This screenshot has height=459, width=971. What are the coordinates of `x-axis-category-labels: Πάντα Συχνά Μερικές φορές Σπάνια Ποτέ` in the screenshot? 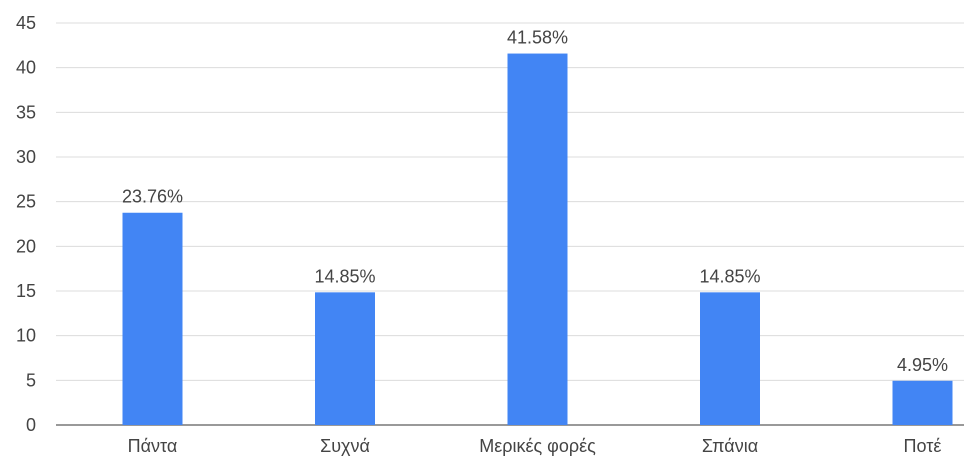 It's located at (535, 446).